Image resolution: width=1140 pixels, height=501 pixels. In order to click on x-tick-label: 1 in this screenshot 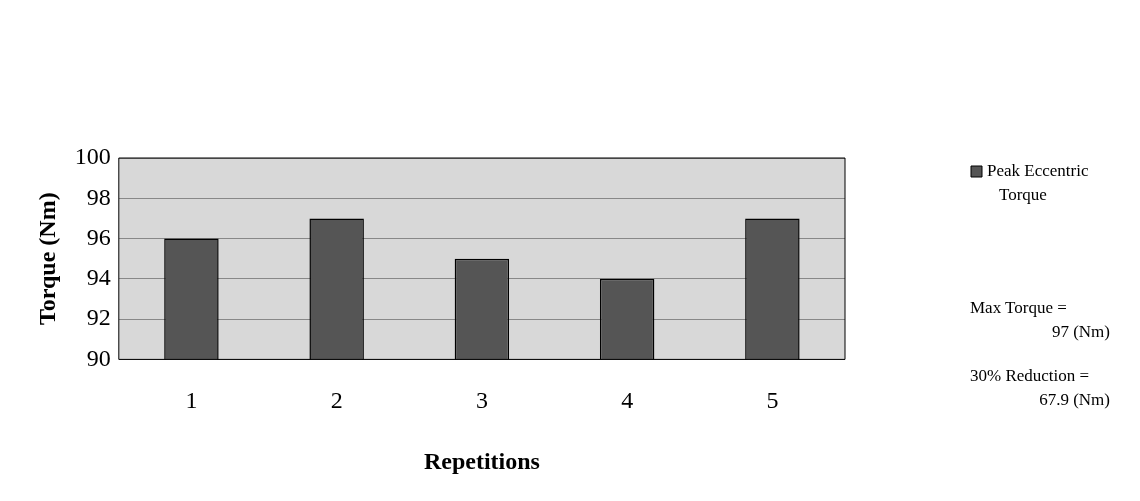, I will do `click(191, 400)`.